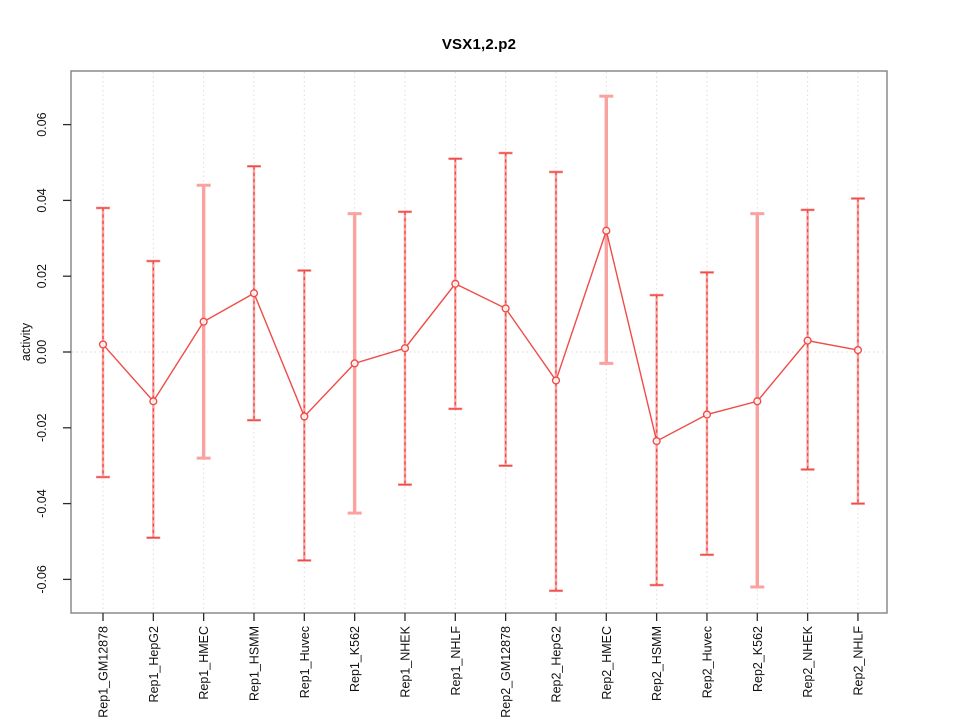  I want to click on x-tick-label: Rep2_HepG2, so click(556, 664).